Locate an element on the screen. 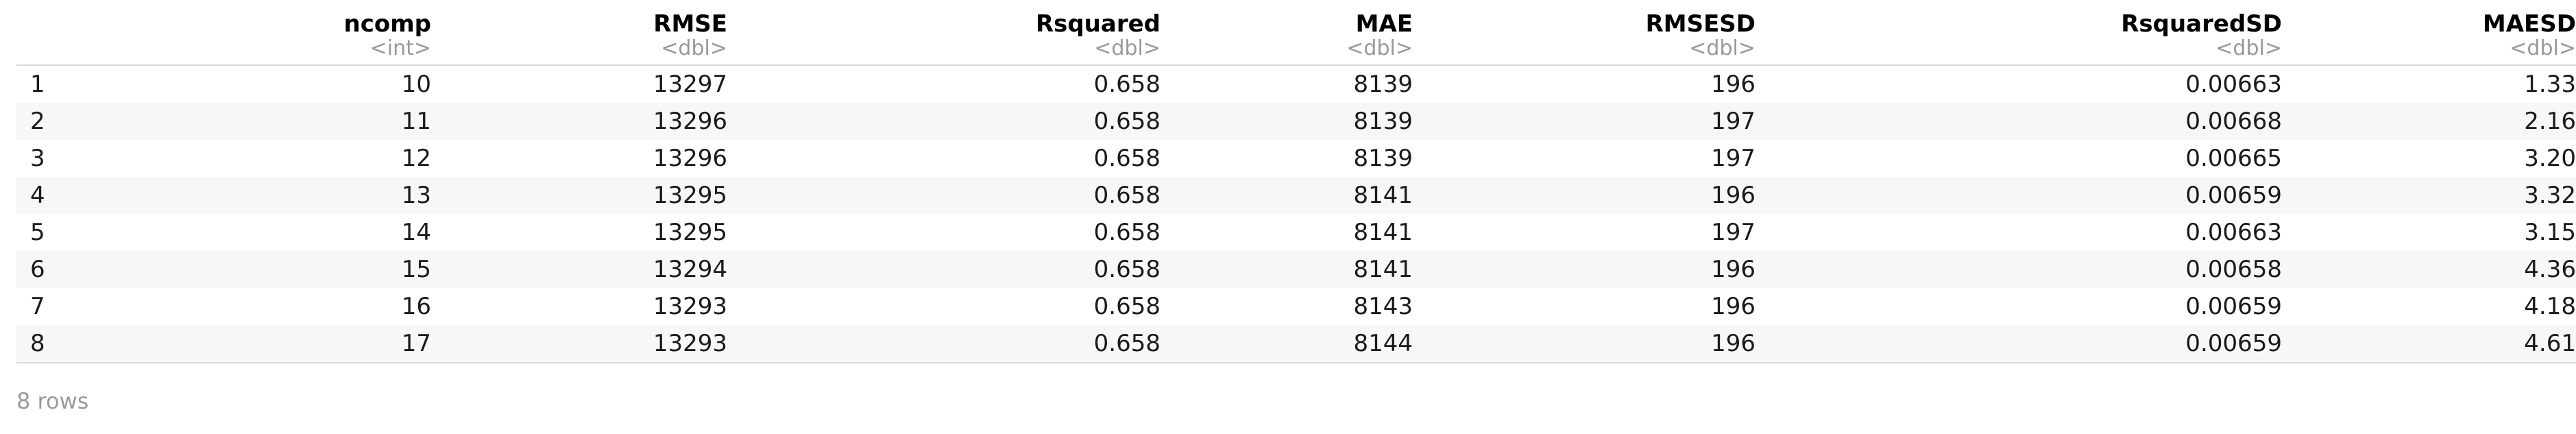  cell-rmse: 13294 is located at coordinates (690, 269).